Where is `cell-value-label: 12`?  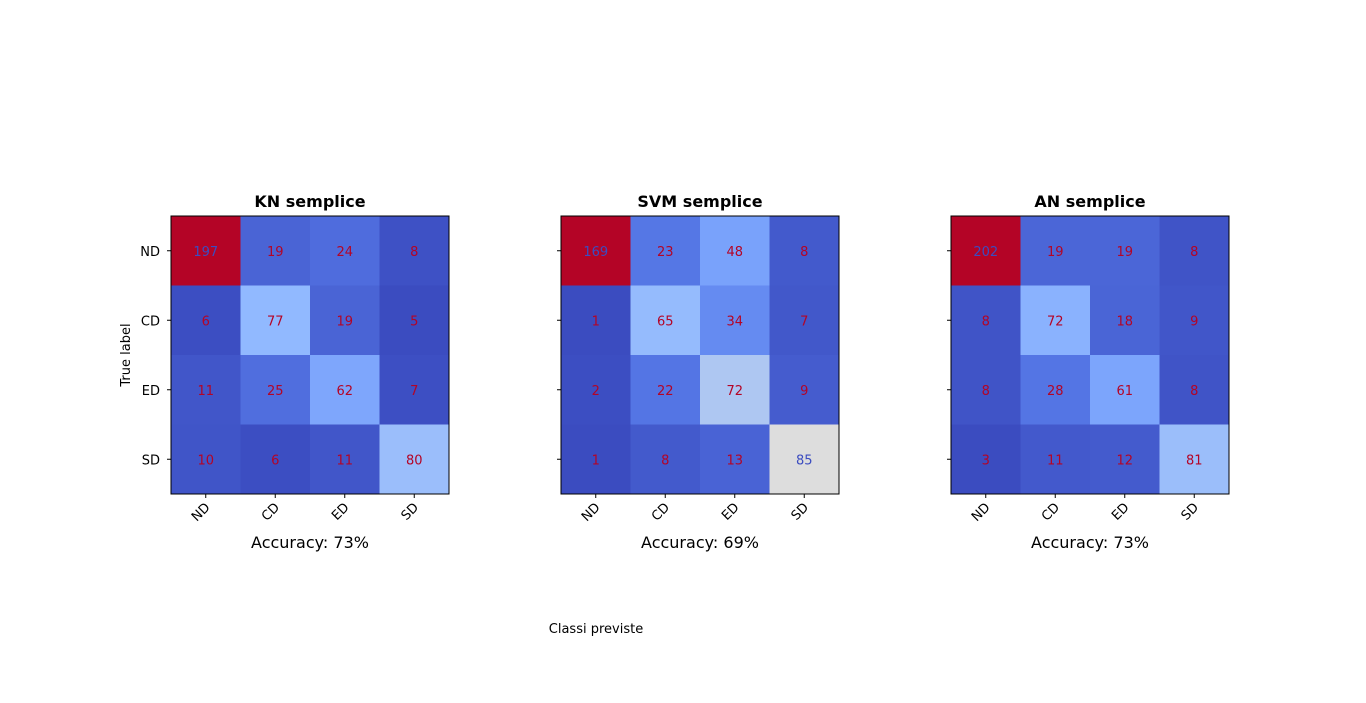 cell-value-label: 12 is located at coordinates (1124, 460).